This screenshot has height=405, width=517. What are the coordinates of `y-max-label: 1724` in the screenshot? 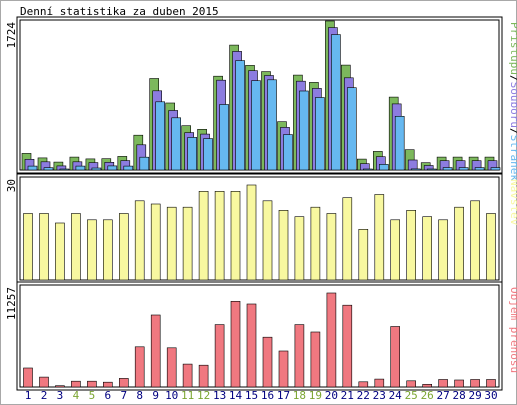 It's located at (11, 35).